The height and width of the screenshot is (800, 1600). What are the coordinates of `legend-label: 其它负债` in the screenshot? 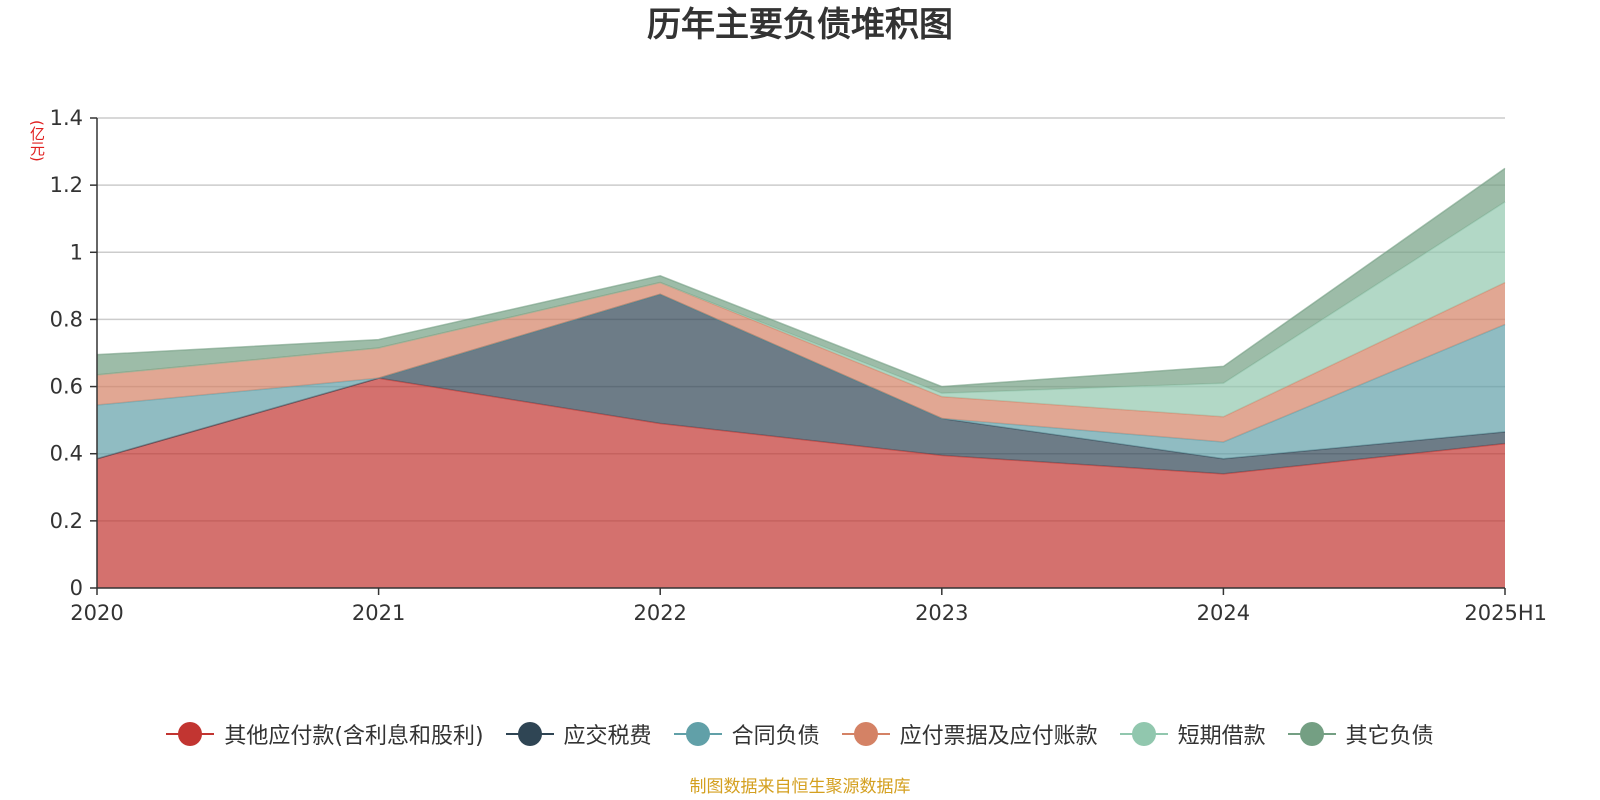 It's located at (1389, 736).